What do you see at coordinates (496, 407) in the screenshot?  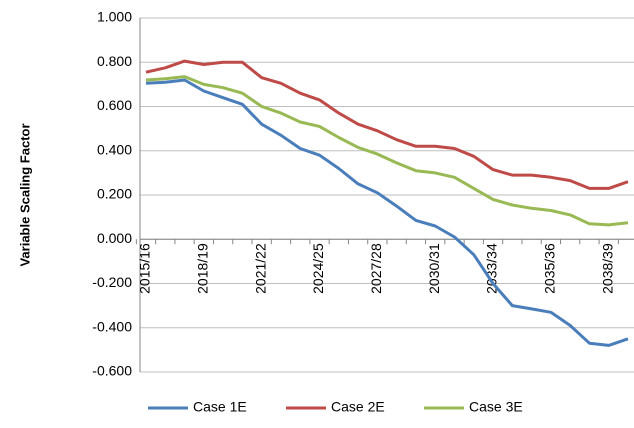 I see `legend-label: Case 3E` at bounding box center [496, 407].